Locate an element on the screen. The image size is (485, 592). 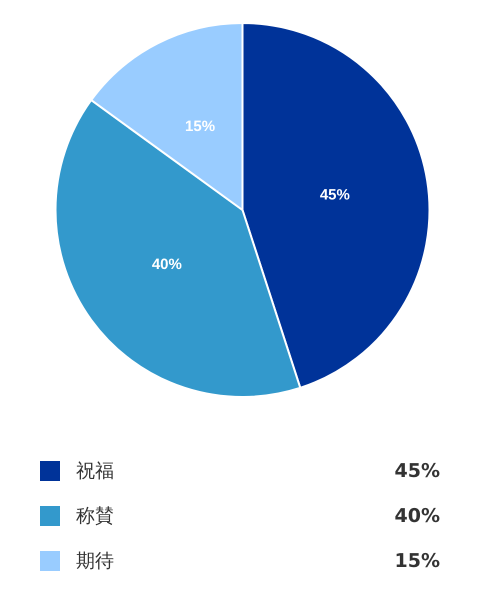
text: 15% is located at coordinates (417, 561).